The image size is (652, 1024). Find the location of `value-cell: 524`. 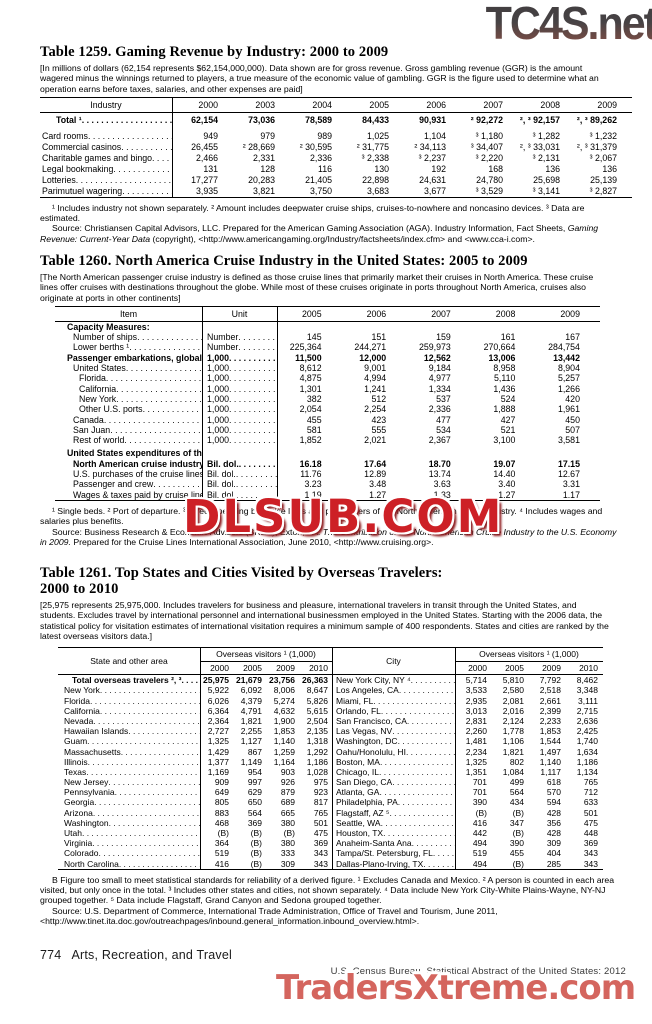

value-cell: 524 is located at coordinates (508, 398).